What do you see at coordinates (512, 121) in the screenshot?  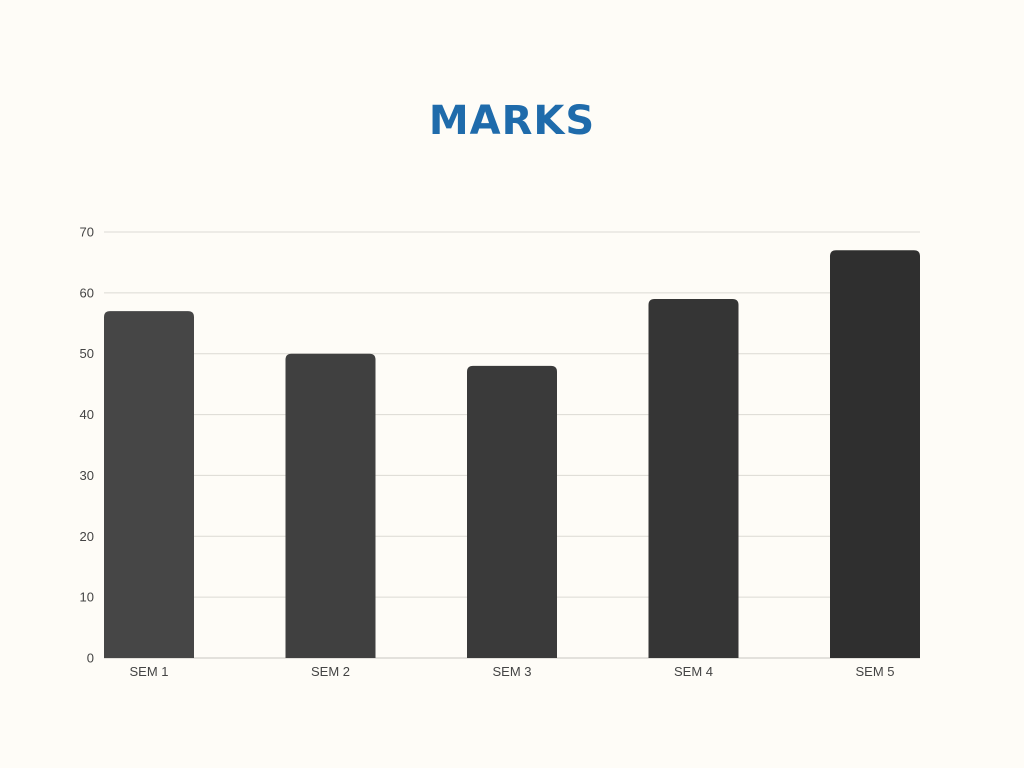 I see `chart-title: MARKS` at bounding box center [512, 121].